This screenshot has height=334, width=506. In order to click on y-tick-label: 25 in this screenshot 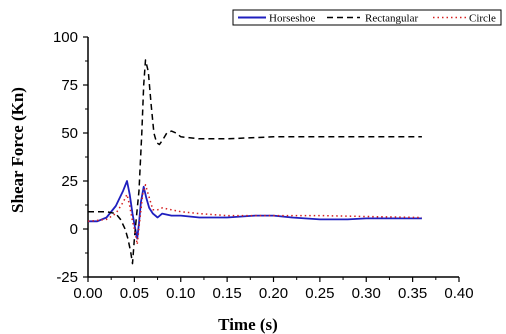, I will do `click(69, 181)`.